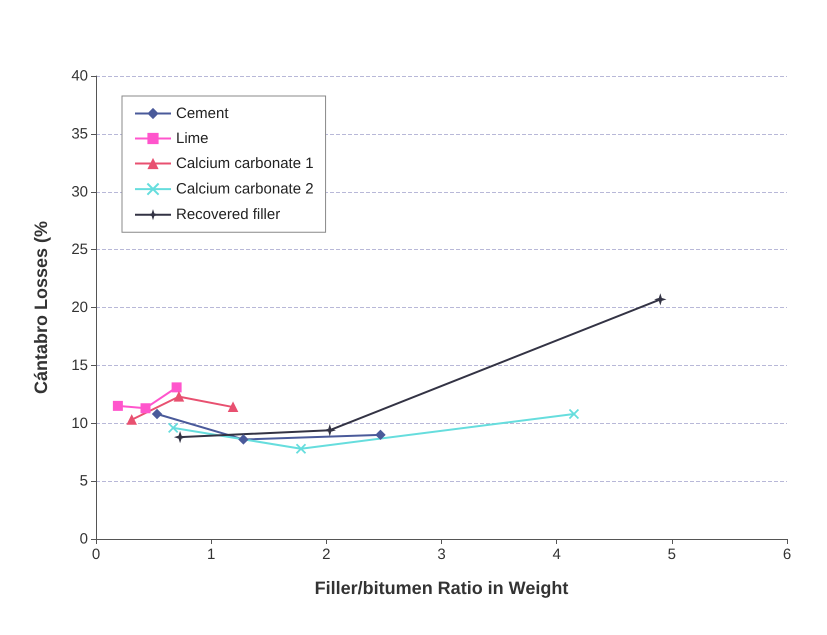 The image size is (827, 635). What do you see at coordinates (84, 481) in the screenshot?
I see `y-tick-label: 5` at bounding box center [84, 481].